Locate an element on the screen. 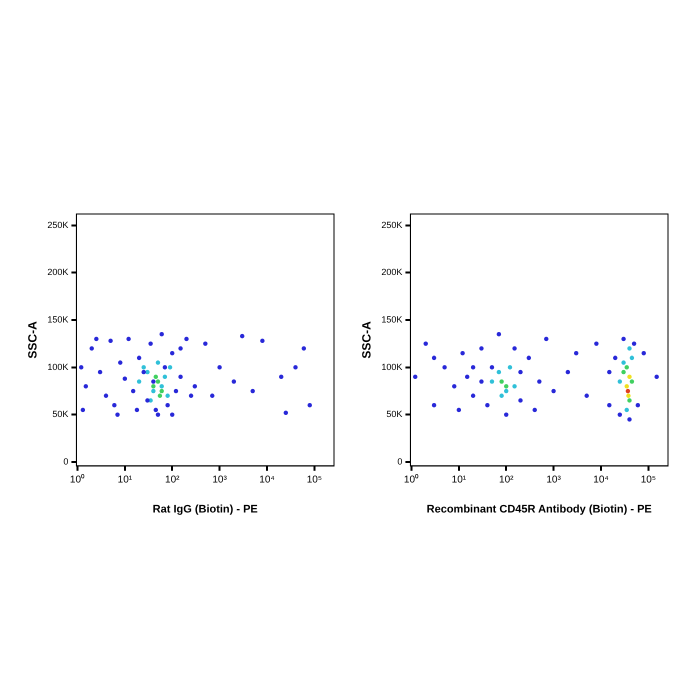 The width and height of the screenshot is (700, 700). x-axis-title: Rat IgG (Biotin) - PE is located at coordinates (205, 509).